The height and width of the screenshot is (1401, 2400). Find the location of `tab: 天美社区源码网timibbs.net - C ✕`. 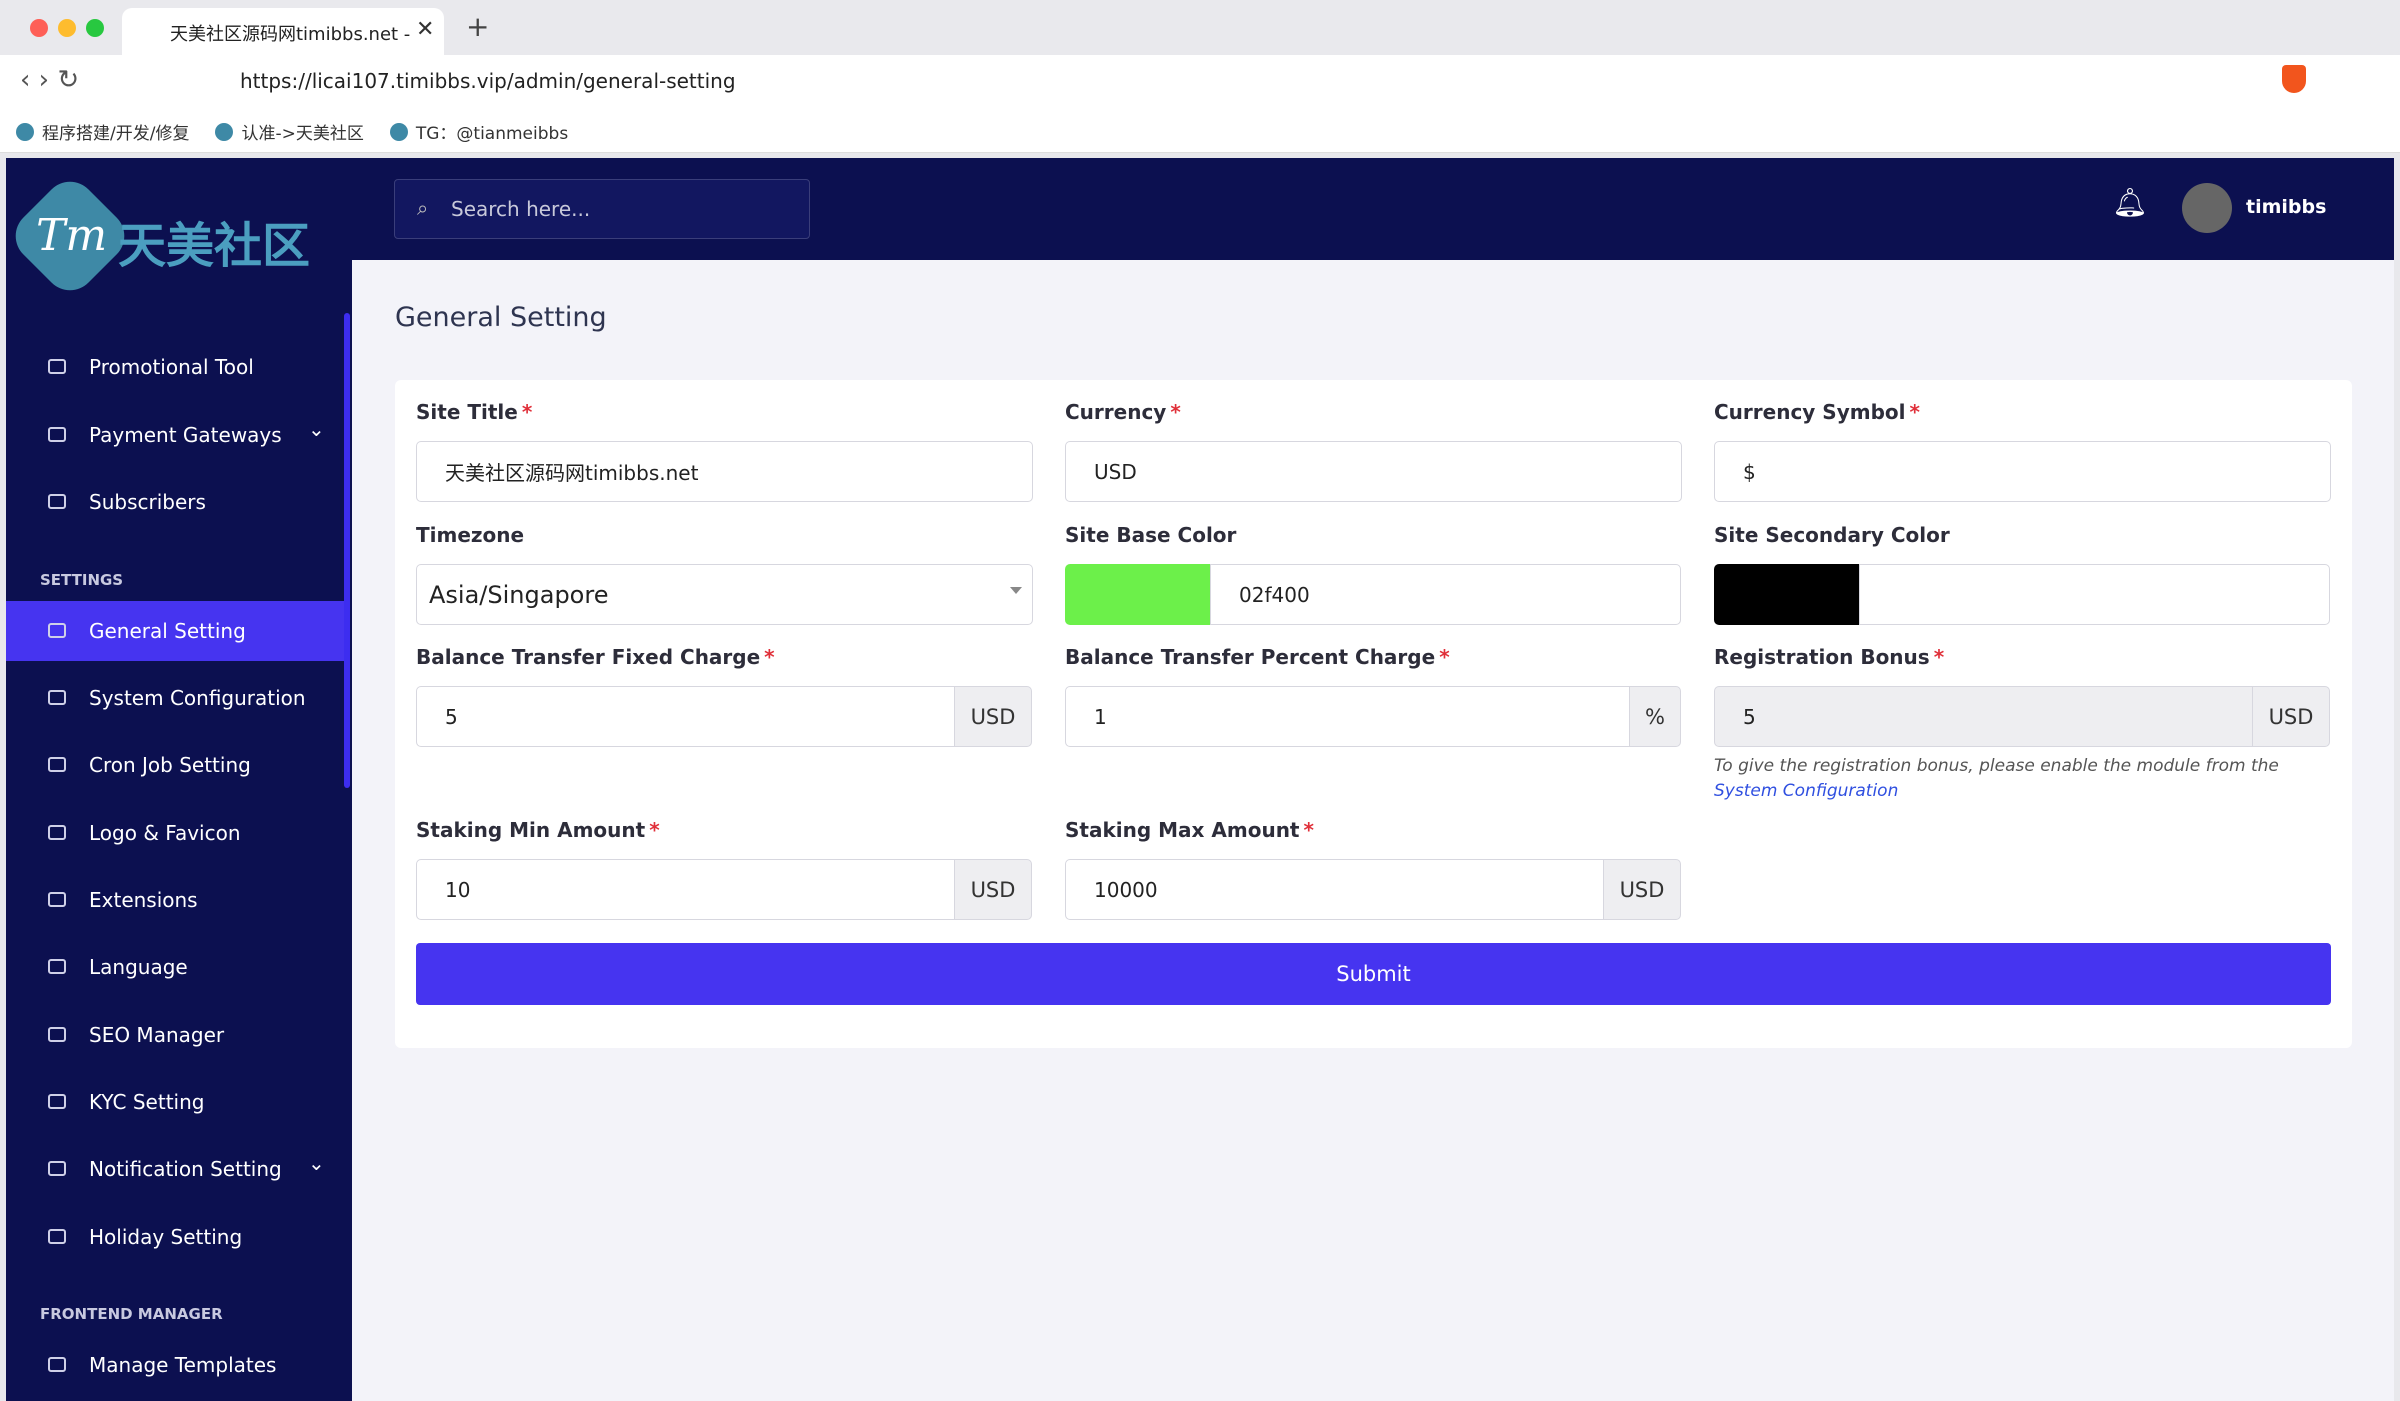

tab: 天美社区源码网timibbs.net - C ✕ is located at coordinates (283, 31).